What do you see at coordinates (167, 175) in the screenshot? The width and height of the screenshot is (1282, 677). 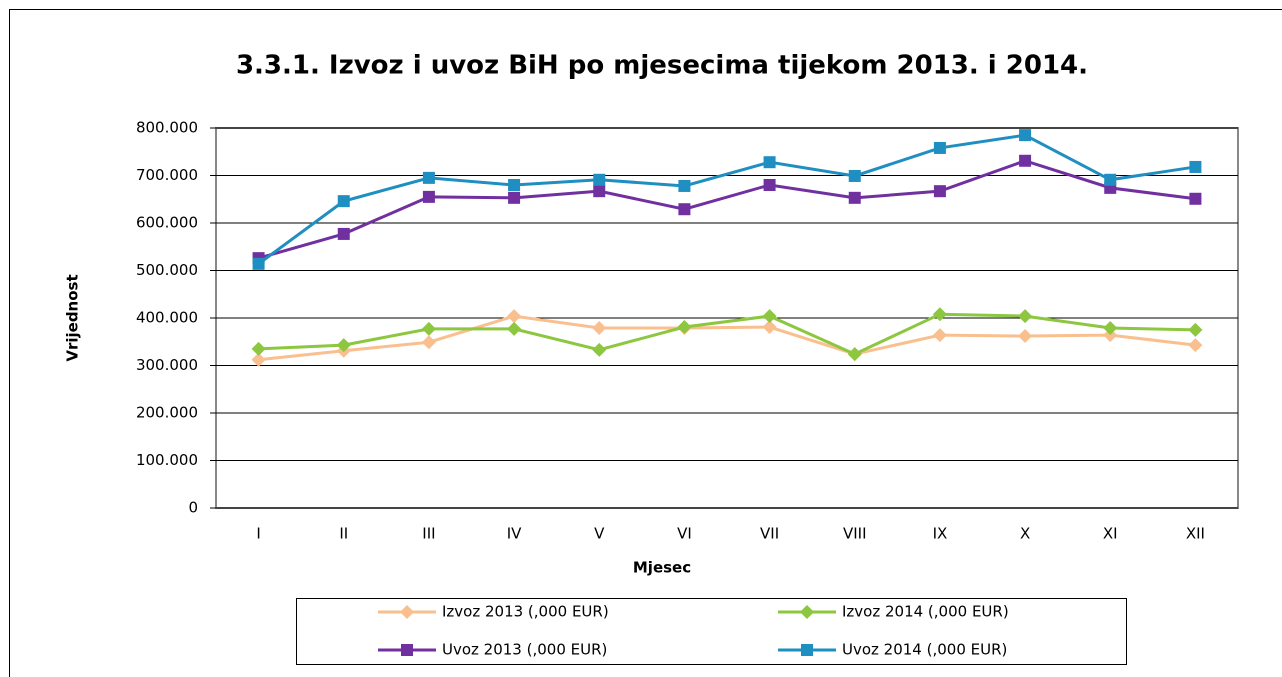 I see `y-tick-label: 700.000` at bounding box center [167, 175].